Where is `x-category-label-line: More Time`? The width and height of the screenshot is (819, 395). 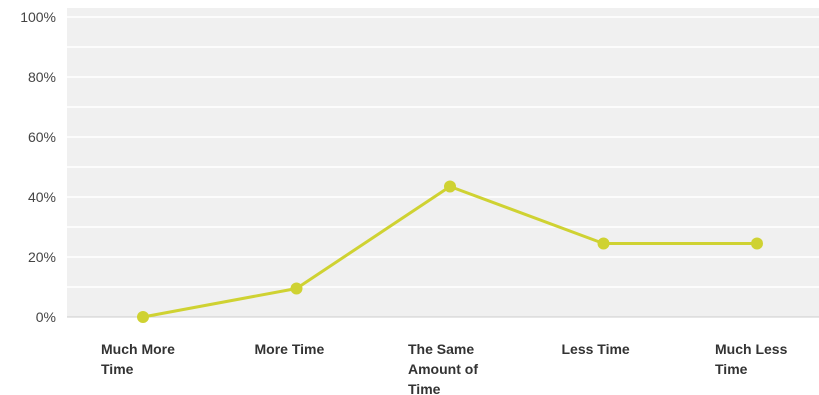 x-category-label-line: More Time is located at coordinates (290, 349).